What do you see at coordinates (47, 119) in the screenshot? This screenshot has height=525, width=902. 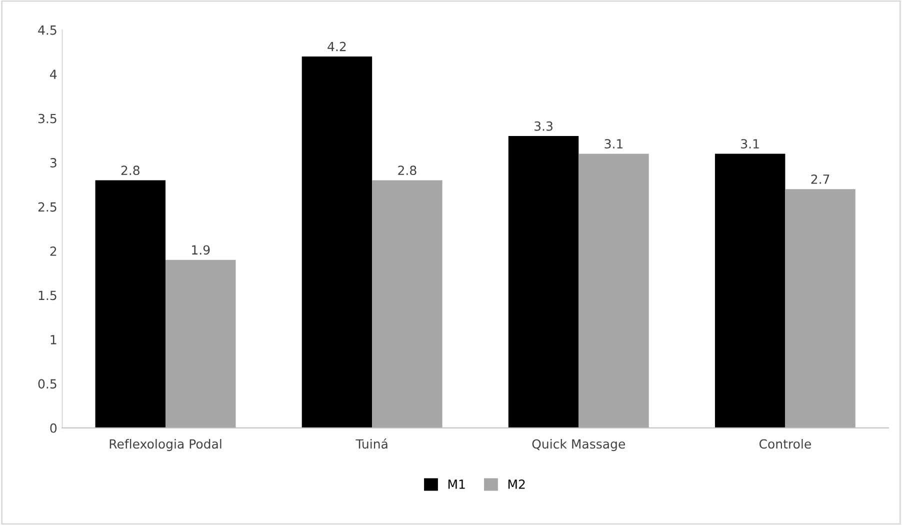 I see `y-tick-label: 3.5` at bounding box center [47, 119].